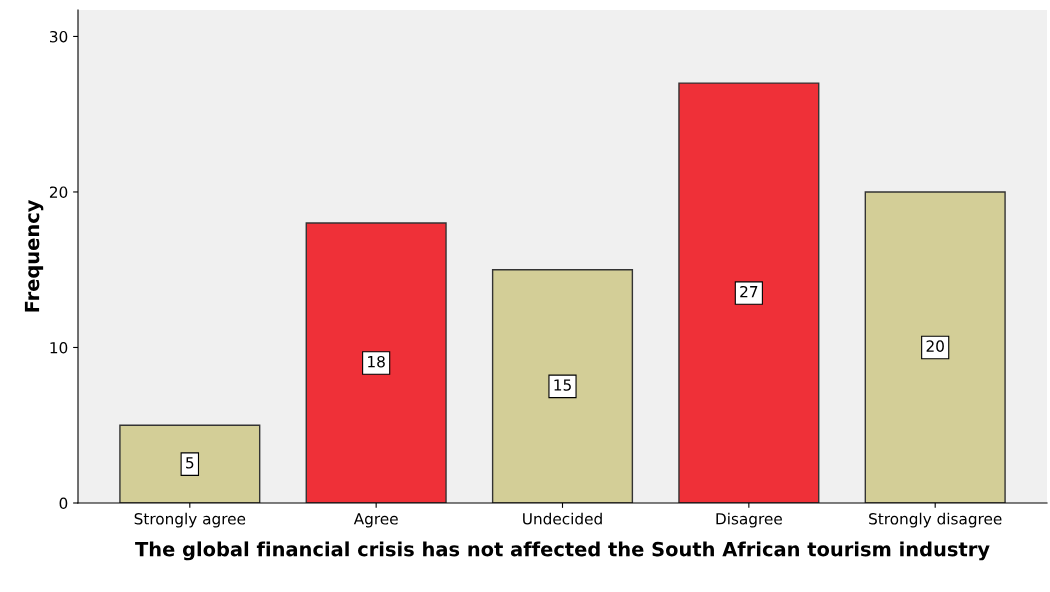  I want to click on data-label: 18, so click(376, 361).